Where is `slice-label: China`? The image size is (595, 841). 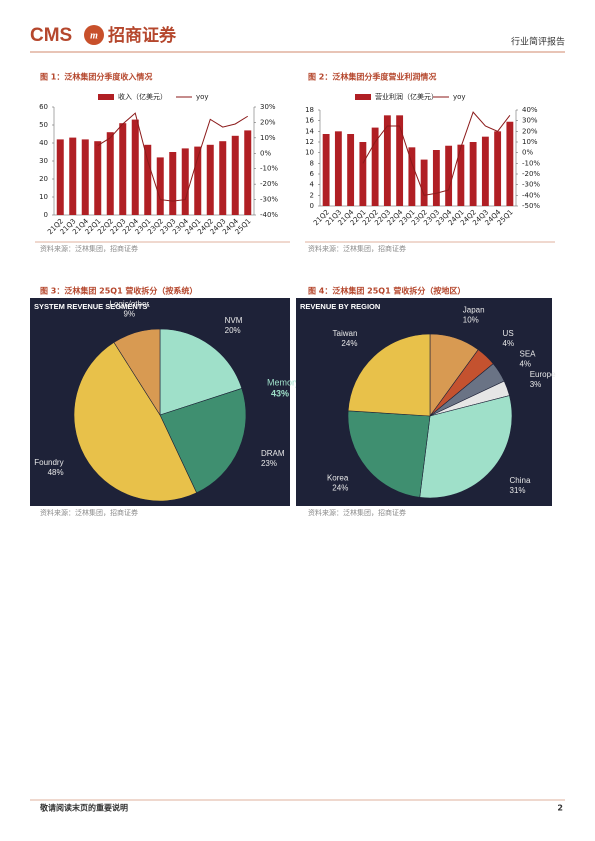
slice-label: China is located at coordinates (520, 480).